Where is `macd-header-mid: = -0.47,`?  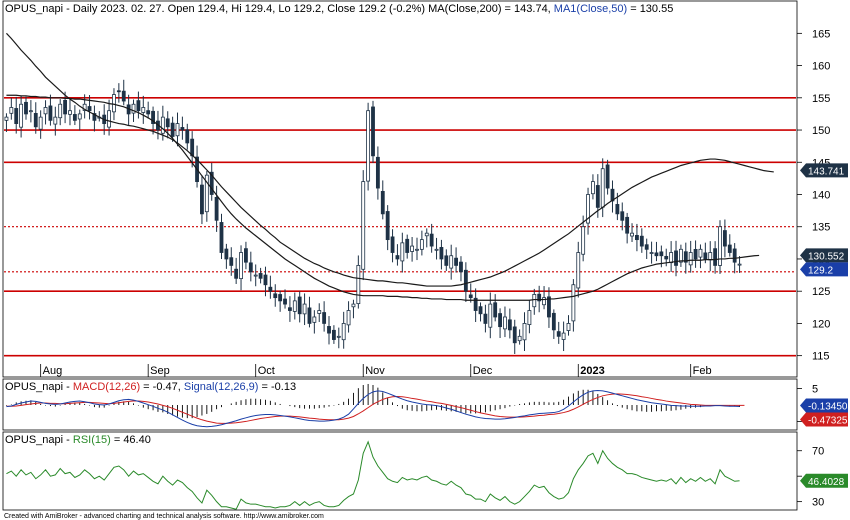
macd-header-mid: = -0.47, is located at coordinates (162, 387).